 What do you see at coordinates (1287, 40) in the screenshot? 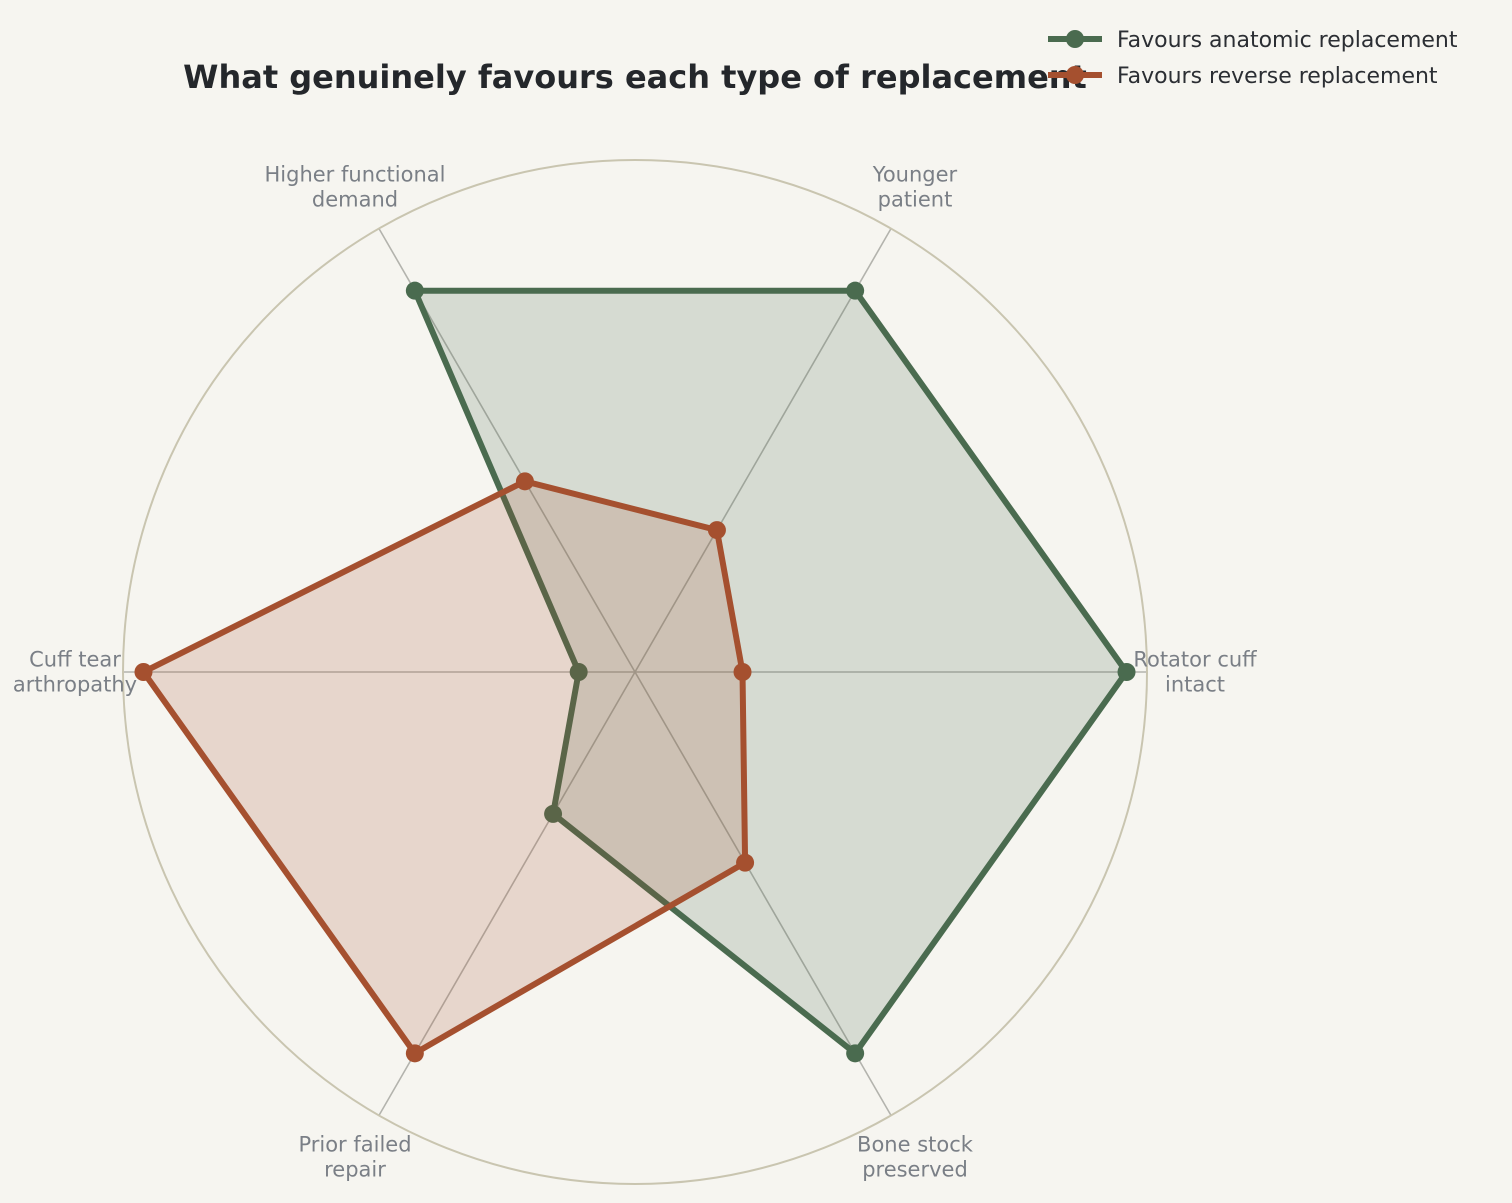
I see `legend-label-0: Favours anatomic replacement` at bounding box center [1287, 40].